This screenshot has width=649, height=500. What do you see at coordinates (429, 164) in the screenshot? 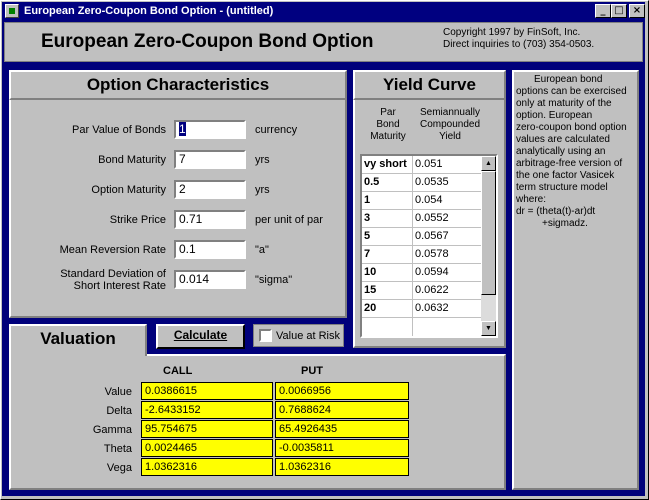
I see `yield-row-yield: 0.051` at bounding box center [429, 164].